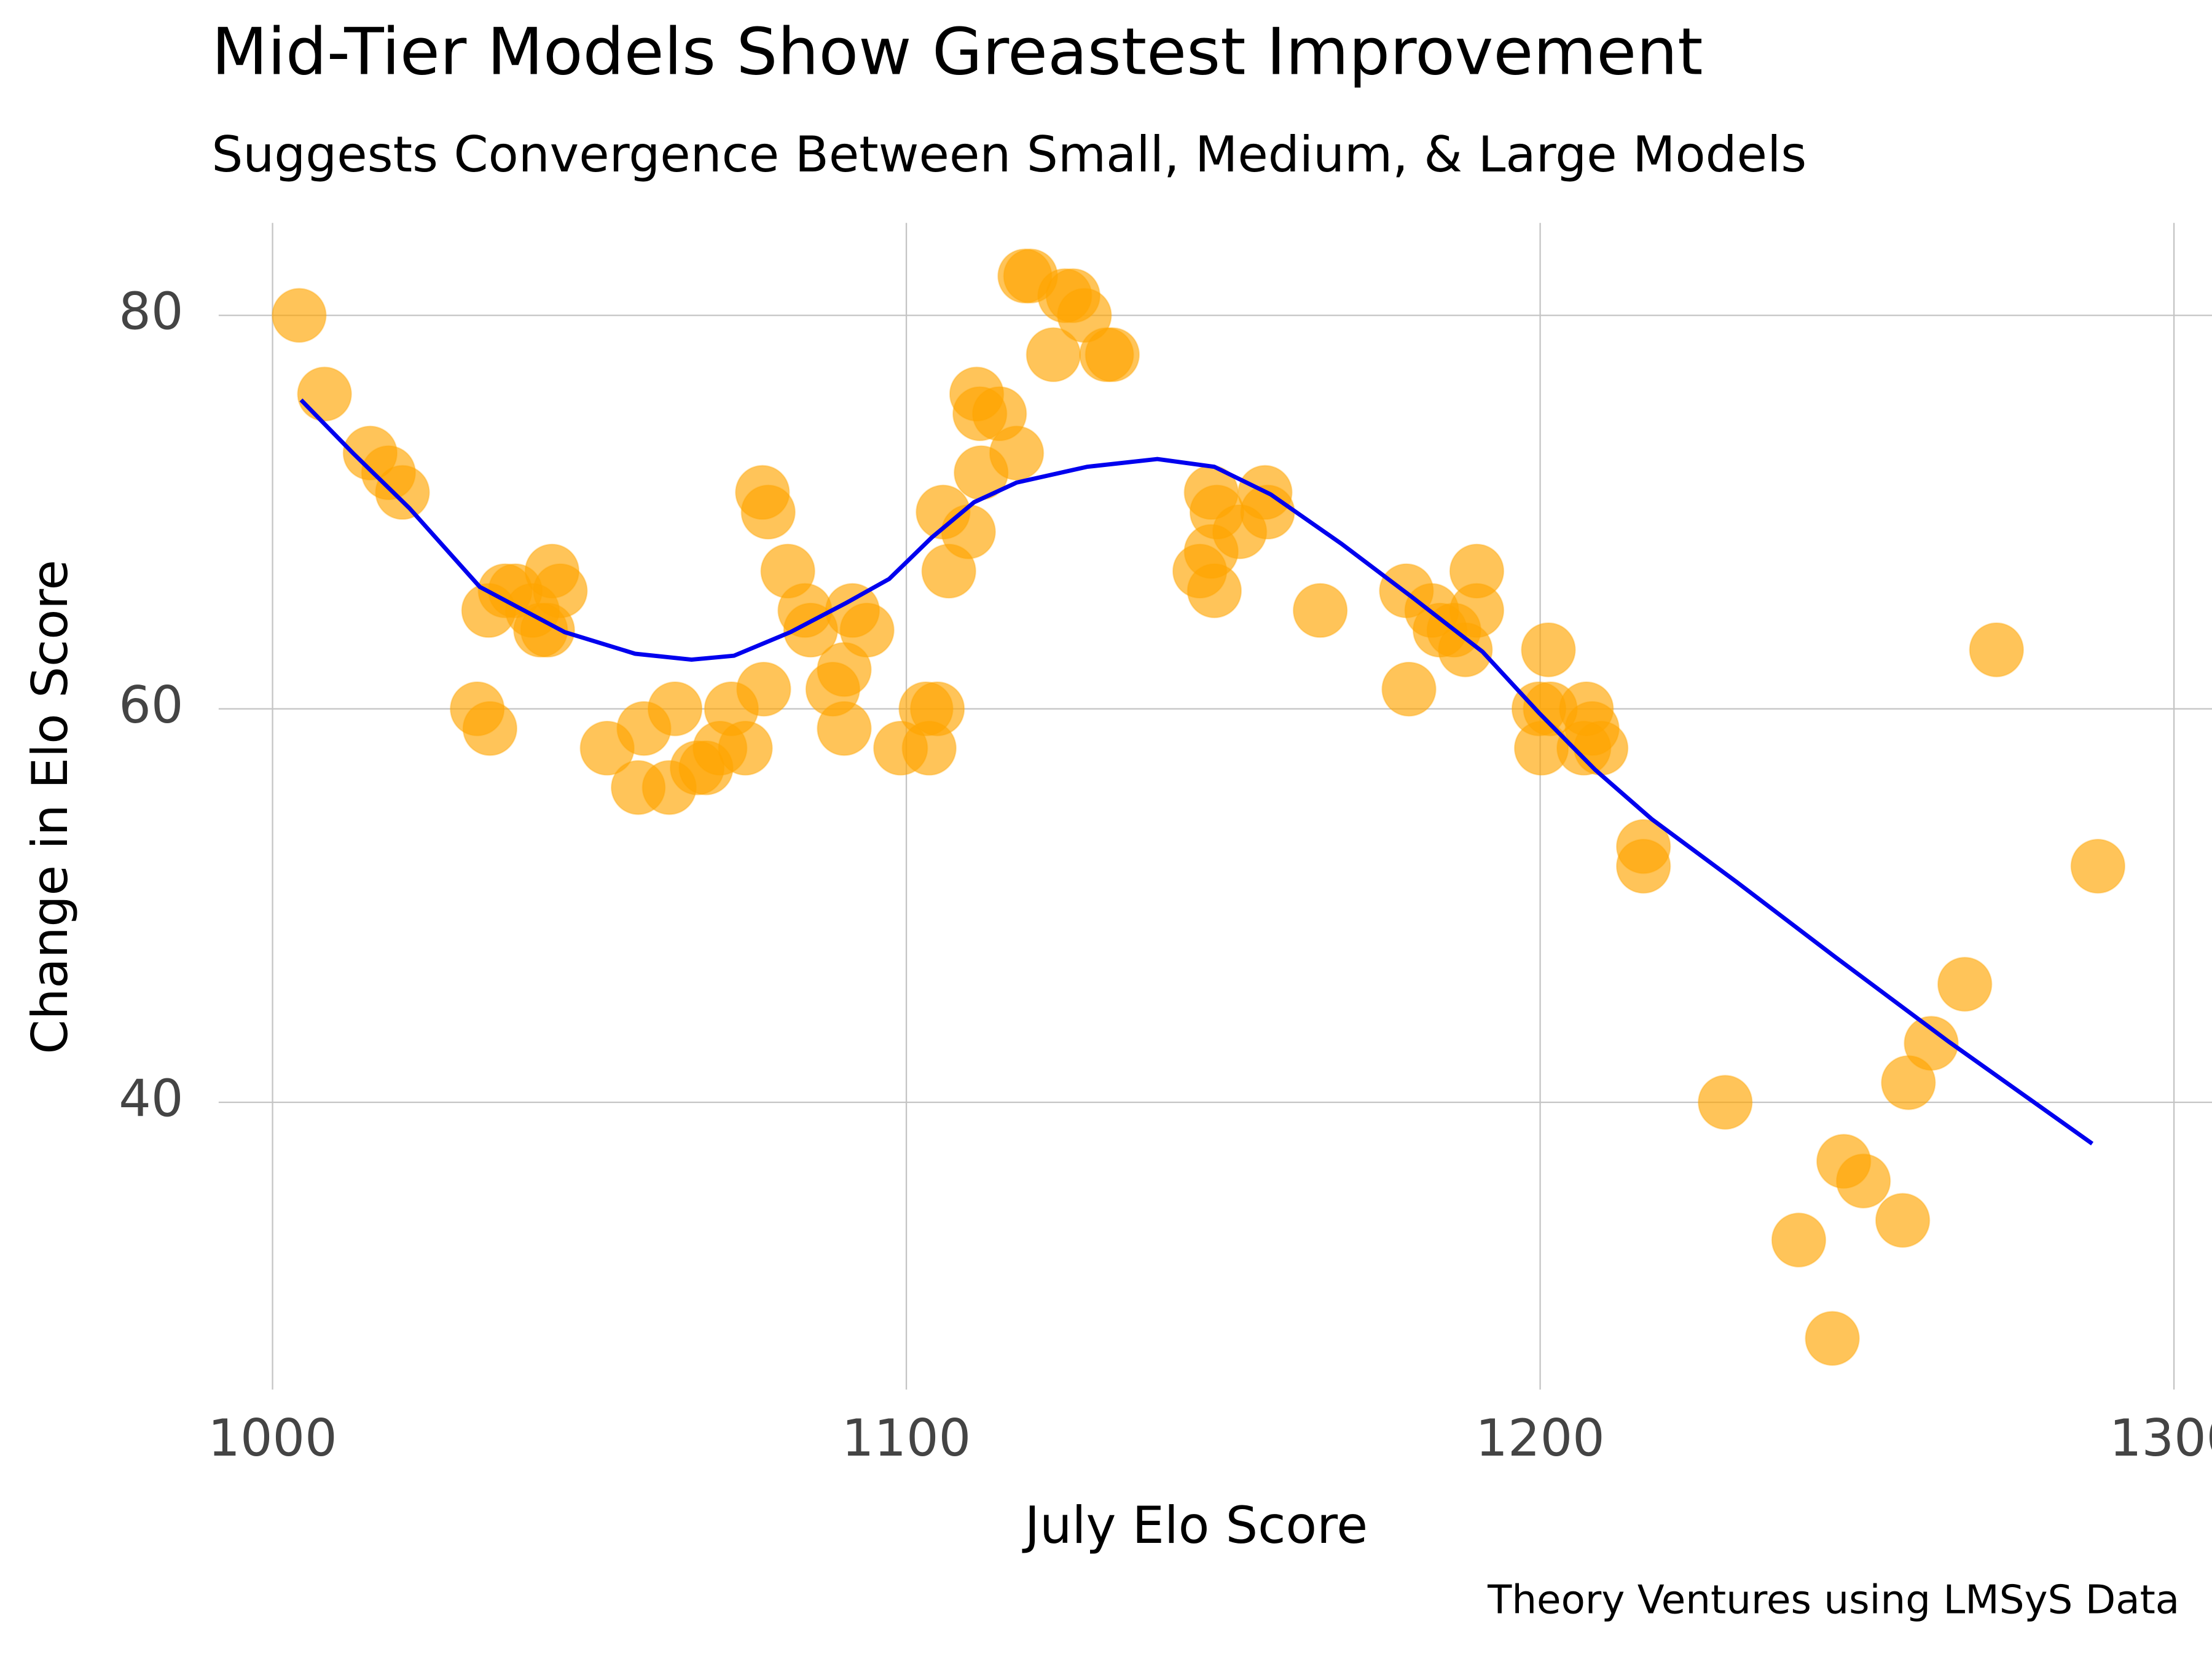 Image resolution: width=2212 pixels, height=1659 pixels. Describe the element at coordinates (1833, 1600) in the screenshot. I see `caption: Theory Ventures using LMSyS Data` at that location.